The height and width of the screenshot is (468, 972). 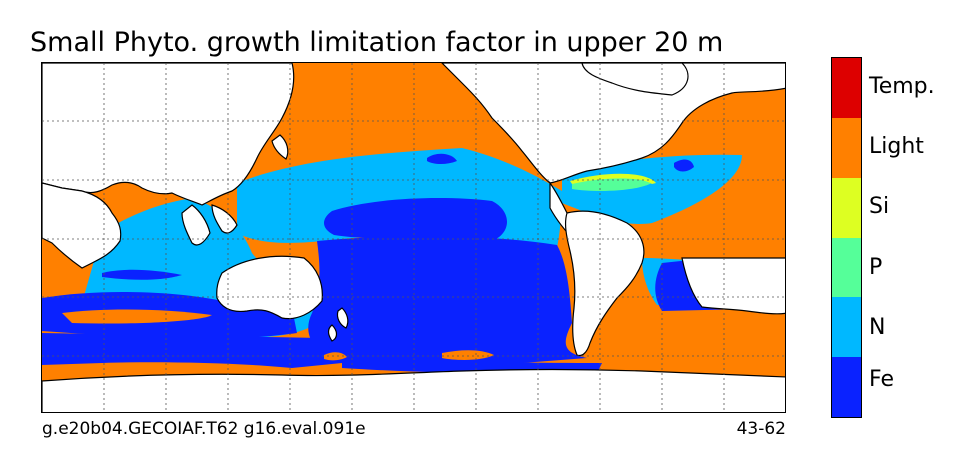 I want to click on colorbar-label-si: Si, so click(x=879, y=207).